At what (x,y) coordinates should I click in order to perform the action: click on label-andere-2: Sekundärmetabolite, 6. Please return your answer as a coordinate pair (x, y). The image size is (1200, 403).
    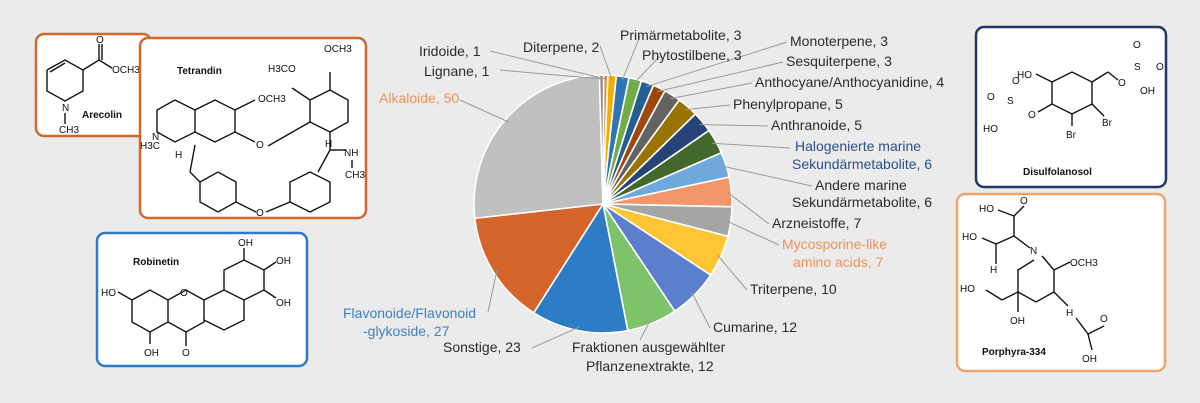
    Looking at the image, I should click on (862, 202).